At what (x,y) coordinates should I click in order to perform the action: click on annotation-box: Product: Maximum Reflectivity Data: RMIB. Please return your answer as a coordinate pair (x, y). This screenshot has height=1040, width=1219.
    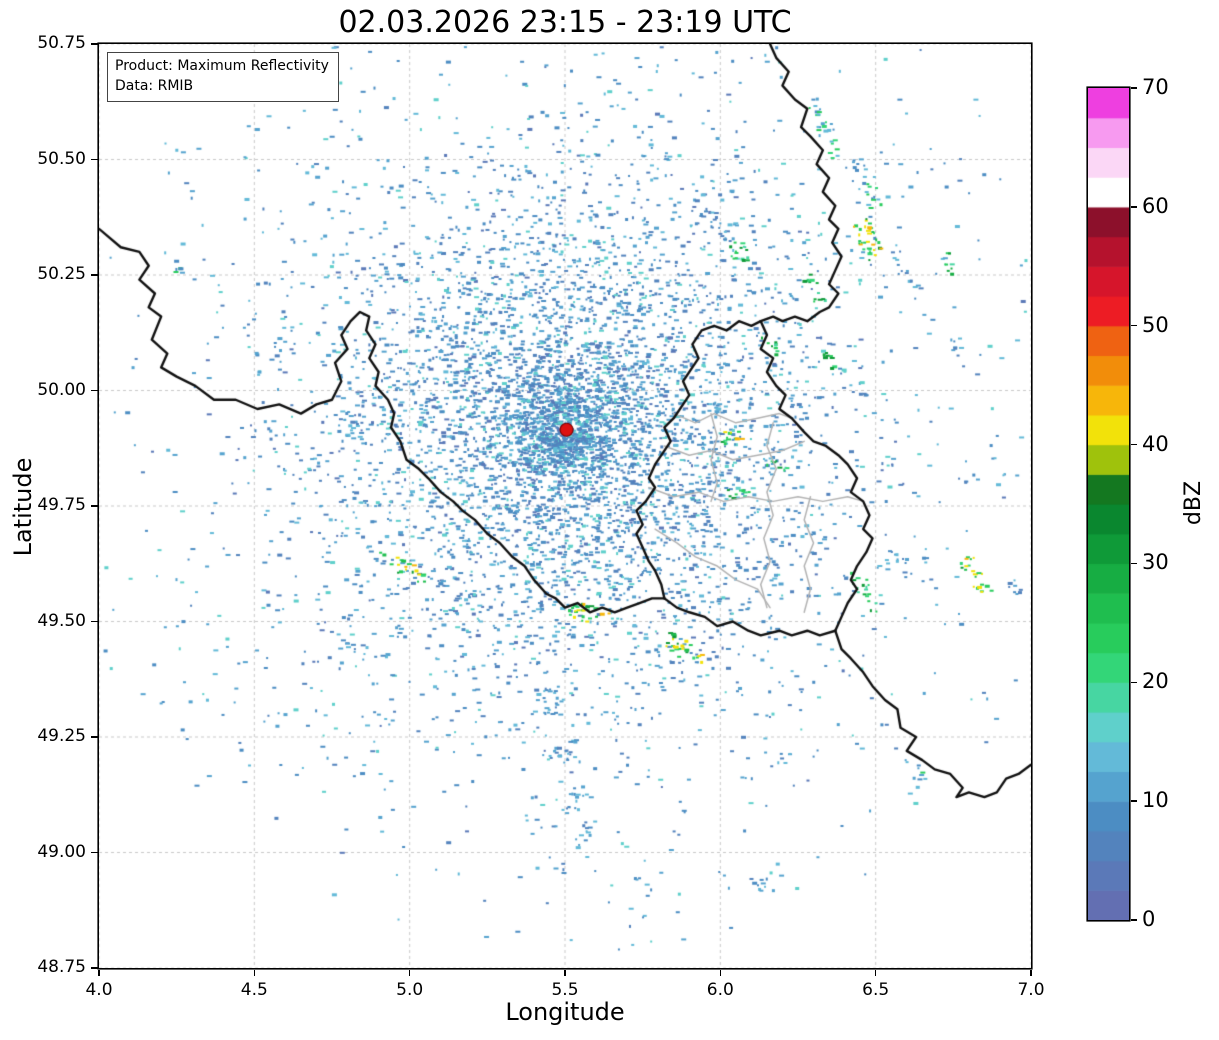
    Looking at the image, I should click on (223, 77).